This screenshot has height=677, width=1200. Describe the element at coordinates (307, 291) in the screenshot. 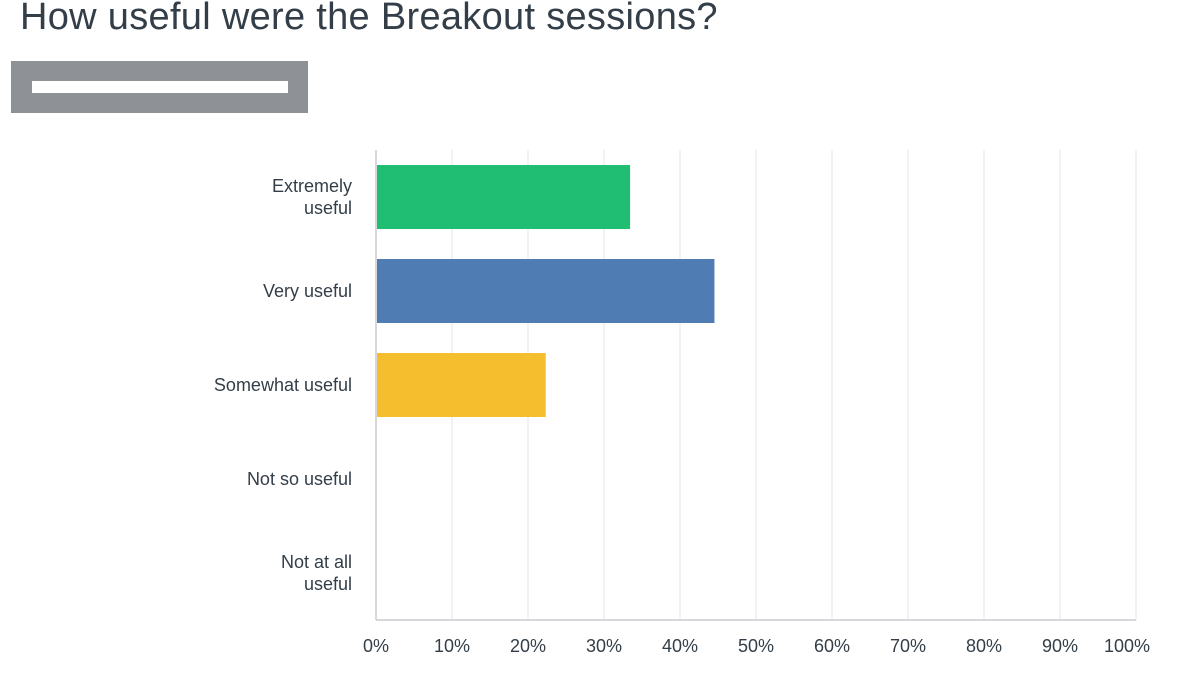

I see `category-label: Very useful` at that location.